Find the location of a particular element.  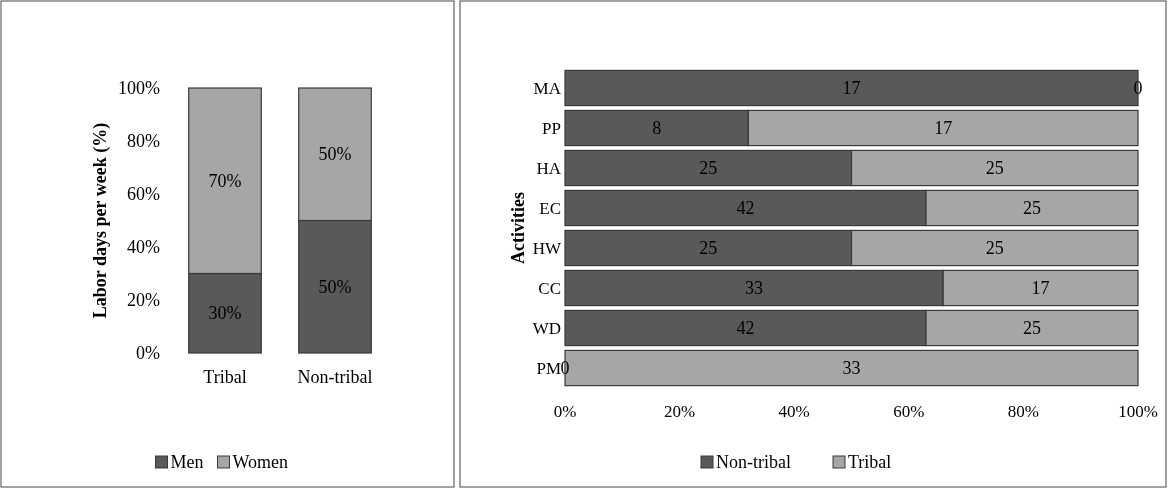

annotation: 0 is located at coordinates (565, 368).